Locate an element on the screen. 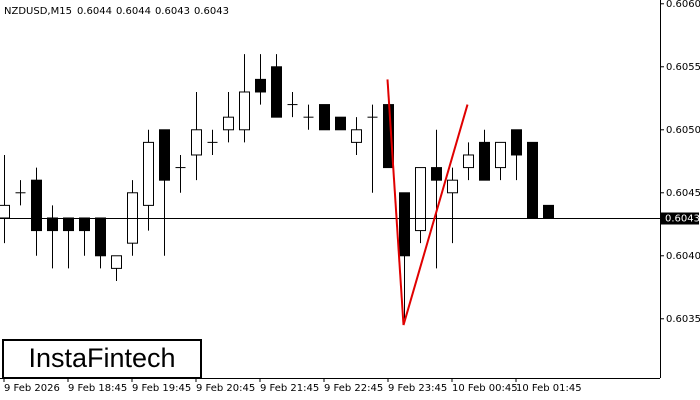 The image size is (700, 400). x-tick-label: 9 Feb 18:45 is located at coordinates (97, 388).